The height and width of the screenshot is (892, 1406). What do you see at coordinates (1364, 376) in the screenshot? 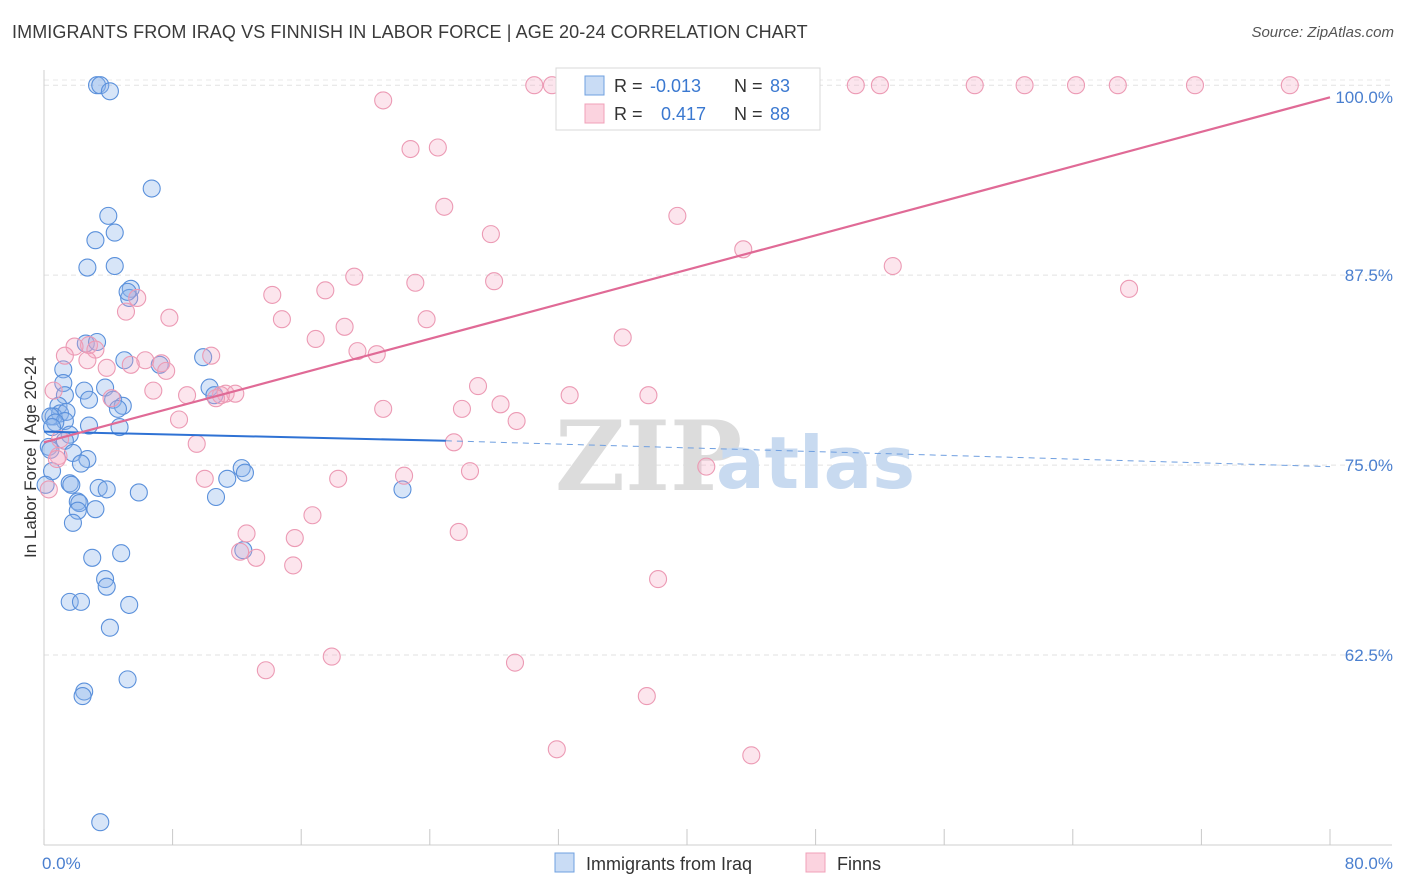
I see `y-tick-labels: 62.5% 75.0% 87.5% 100.0%` at bounding box center [1364, 376].